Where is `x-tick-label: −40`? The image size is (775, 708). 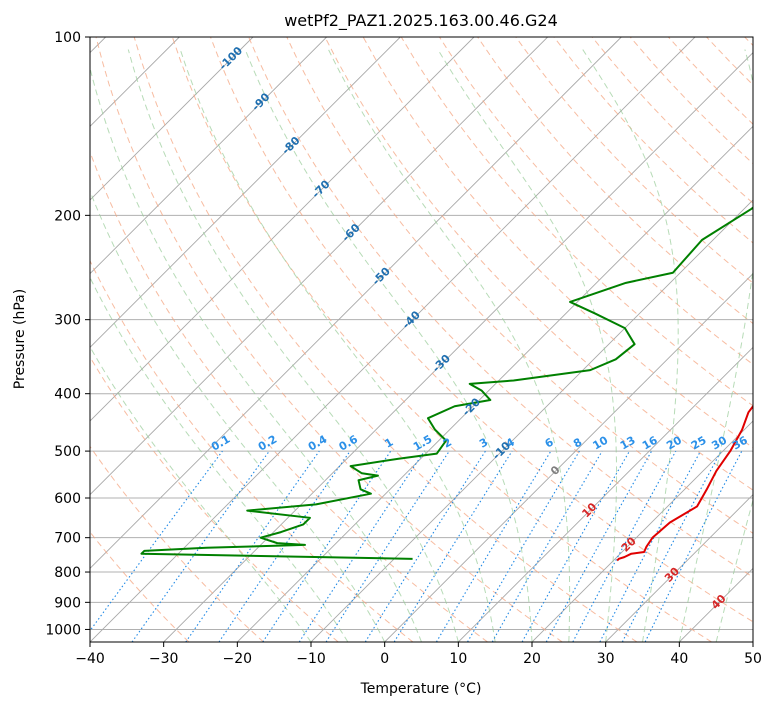 x-tick-label: −40 is located at coordinates (90, 659).